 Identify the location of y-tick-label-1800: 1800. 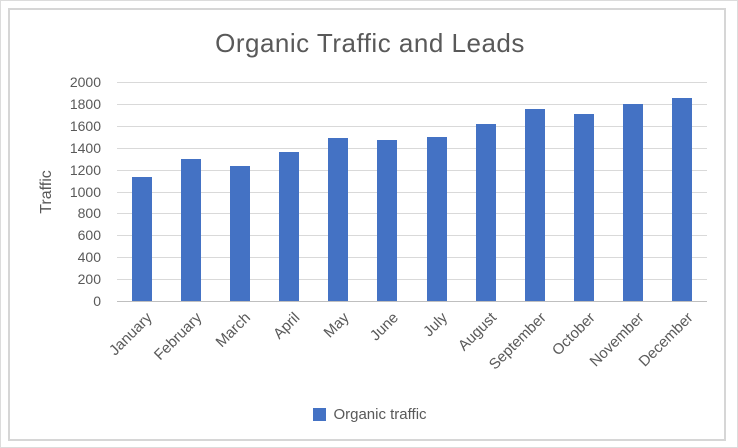
(85, 103).